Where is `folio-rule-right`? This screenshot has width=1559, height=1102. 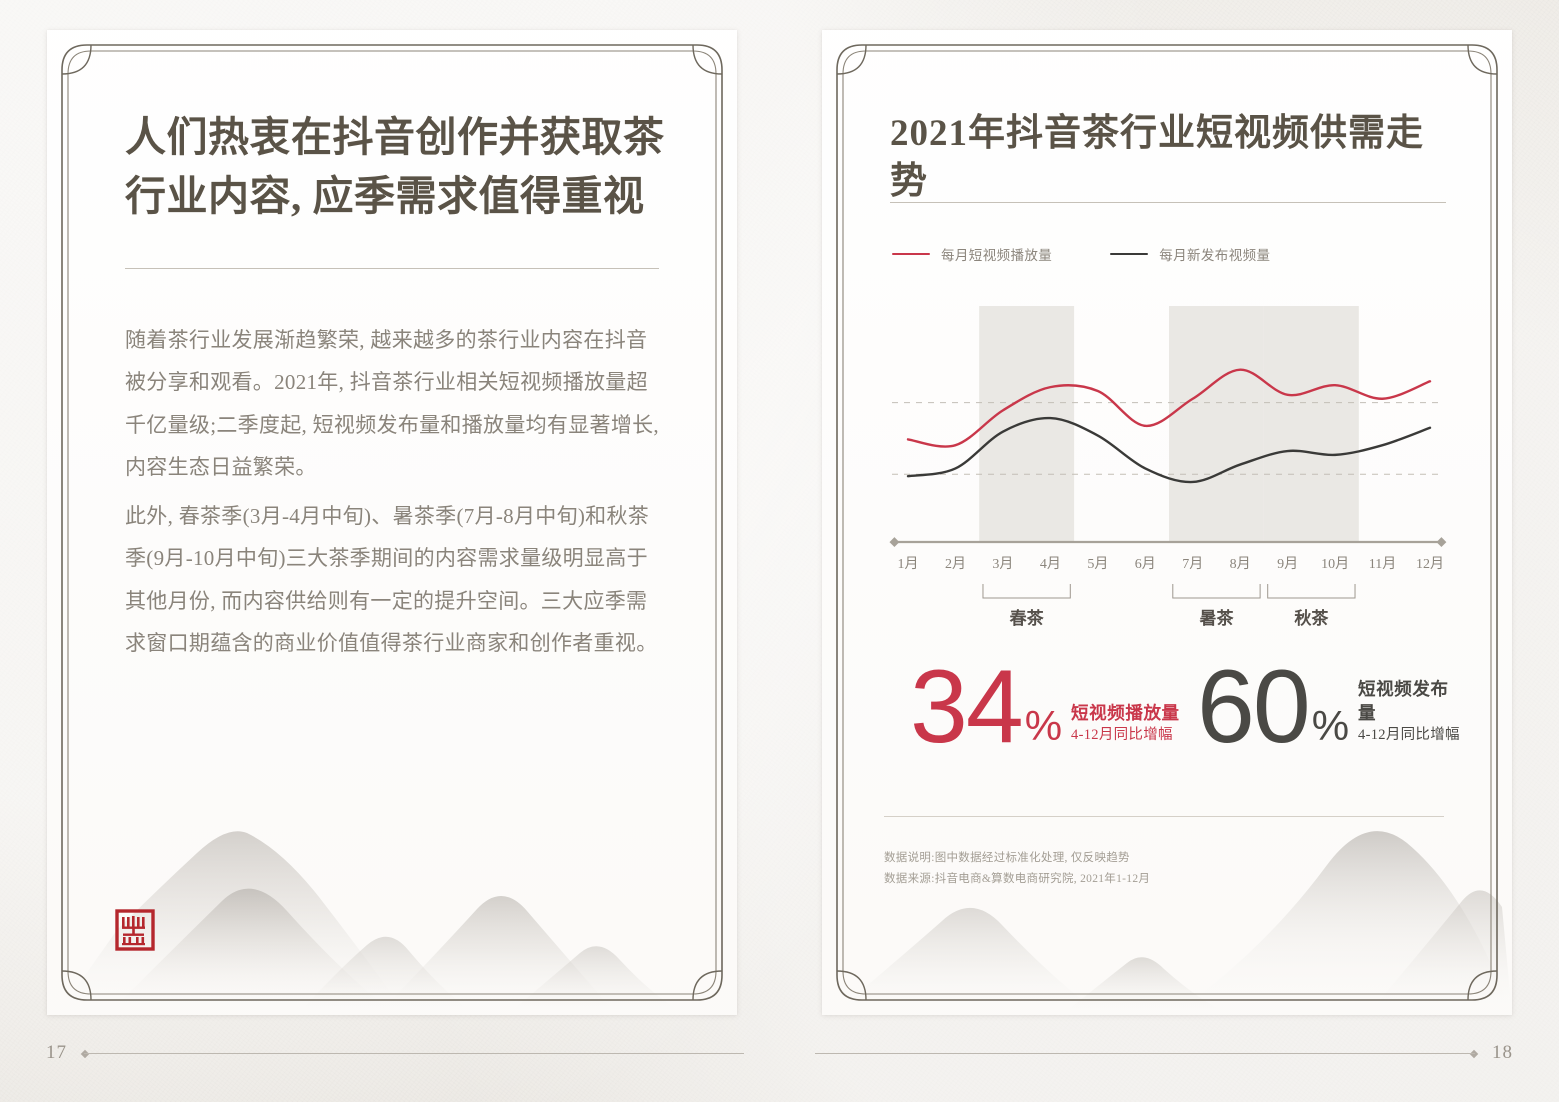
folio-rule-right is located at coordinates (1145, 1053).